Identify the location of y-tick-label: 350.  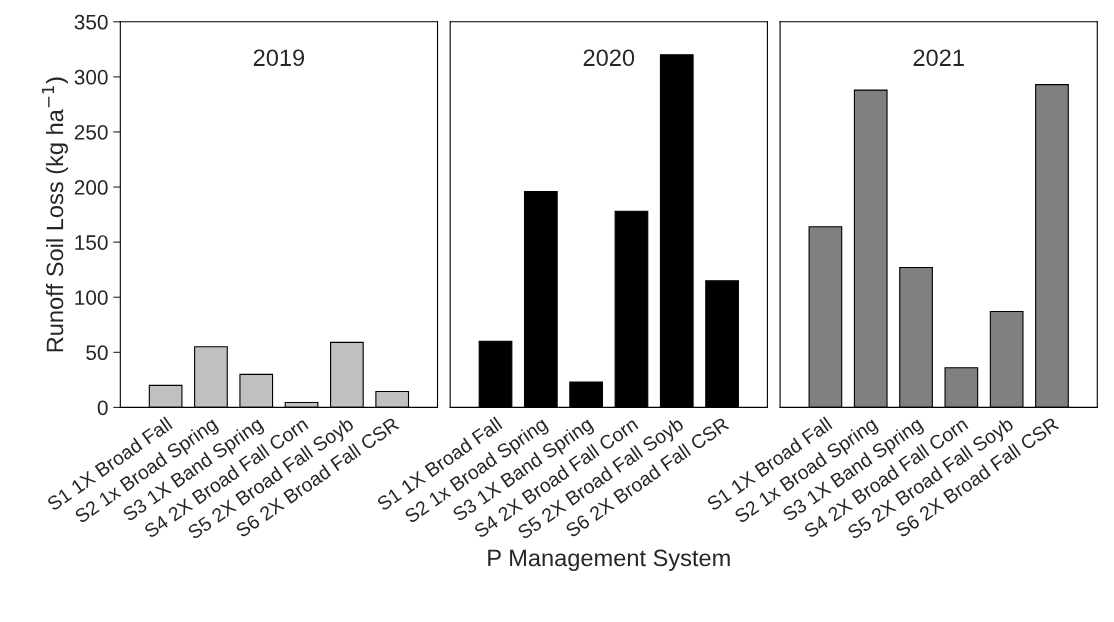
(91, 22).